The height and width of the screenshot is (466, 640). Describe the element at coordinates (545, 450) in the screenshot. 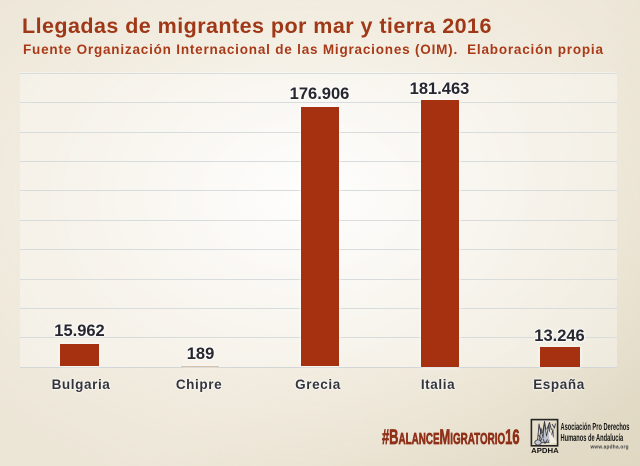

I see `svg-text: APDHA` at that location.